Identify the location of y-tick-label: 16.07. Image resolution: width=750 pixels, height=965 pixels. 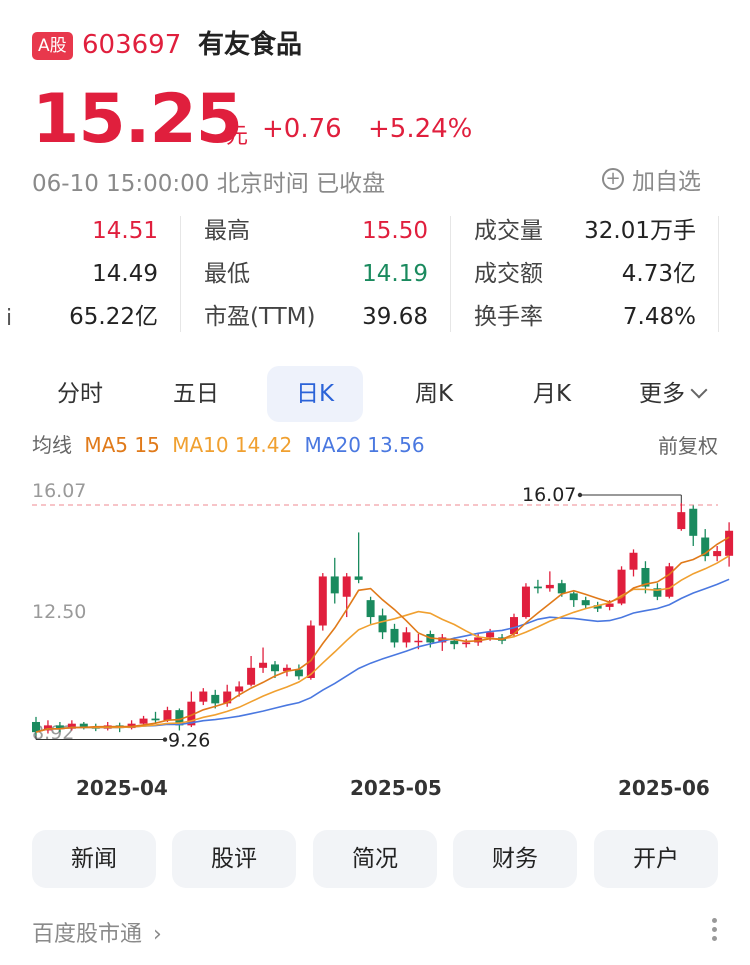
(59, 491).